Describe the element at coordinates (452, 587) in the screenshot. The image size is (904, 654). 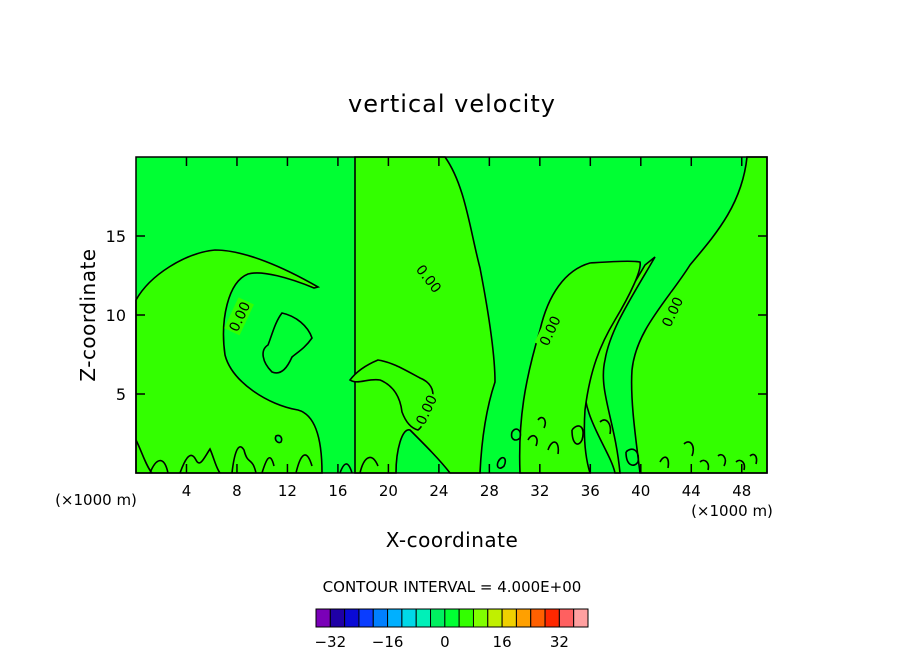
I see `contour-interval-text: CONTOUR INTERVAL = 4.000E+00` at that location.